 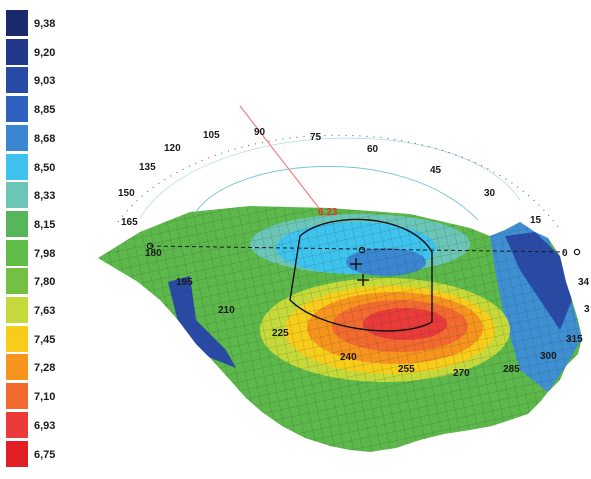 I want to click on deg-270: 270, so click(x=461, y=373).